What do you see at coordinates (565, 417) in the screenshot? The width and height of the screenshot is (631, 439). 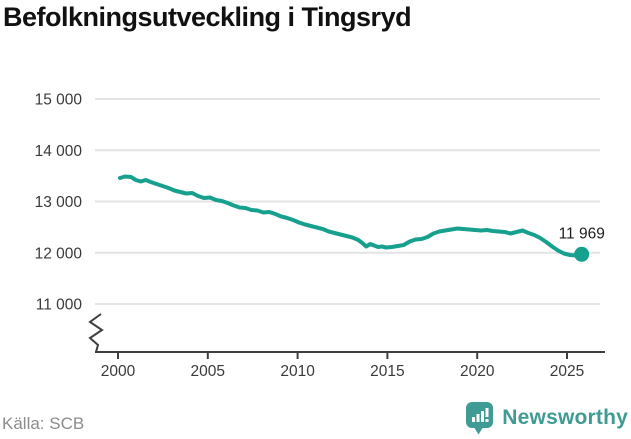 I see `newsworthy-wordmark: Newsworthy` at bounding box center [565, 417].